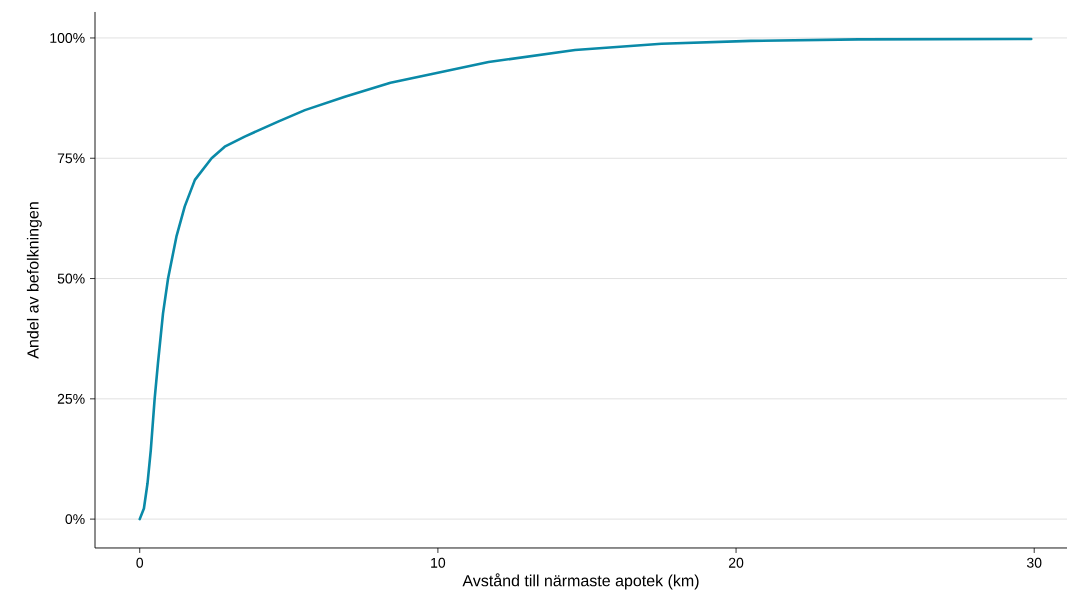 This screenshot has width=1067, height=604. Describe the element at coordinates (71, 158) in the screenshot. I see `y-tick-label: 75%` at that location.